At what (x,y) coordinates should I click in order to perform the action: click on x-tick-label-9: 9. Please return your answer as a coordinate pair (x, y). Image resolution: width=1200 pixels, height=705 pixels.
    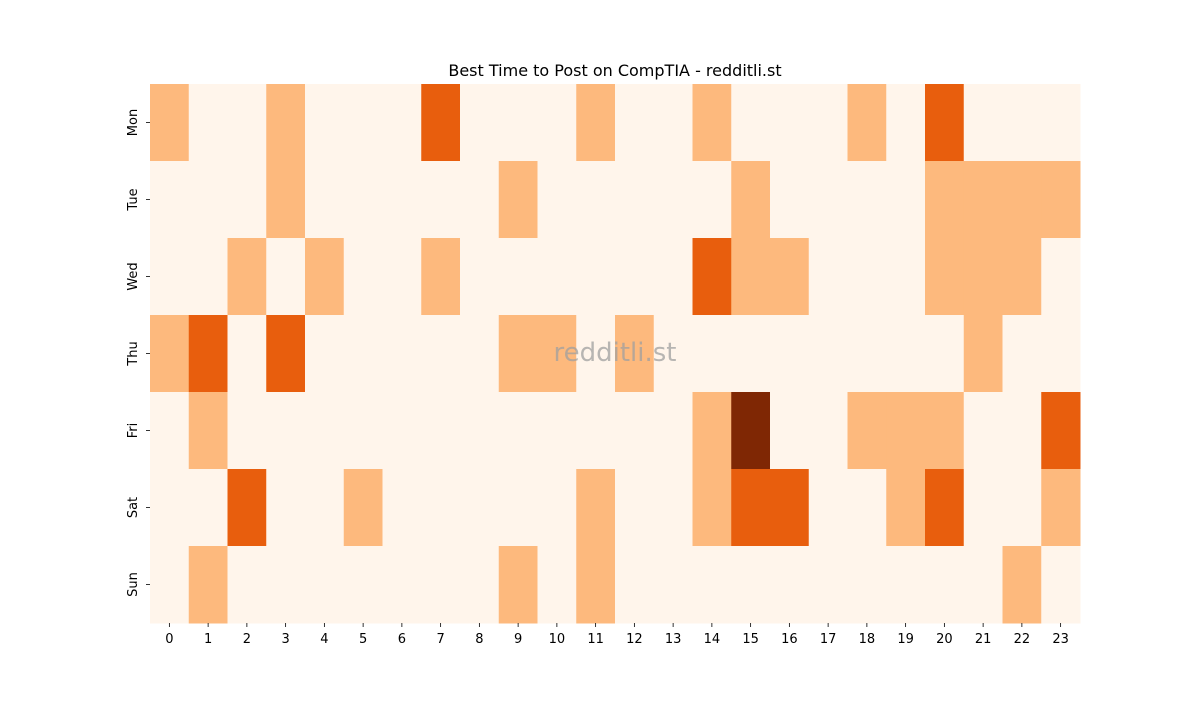
    Looking at the image, I should click on (518, 639).